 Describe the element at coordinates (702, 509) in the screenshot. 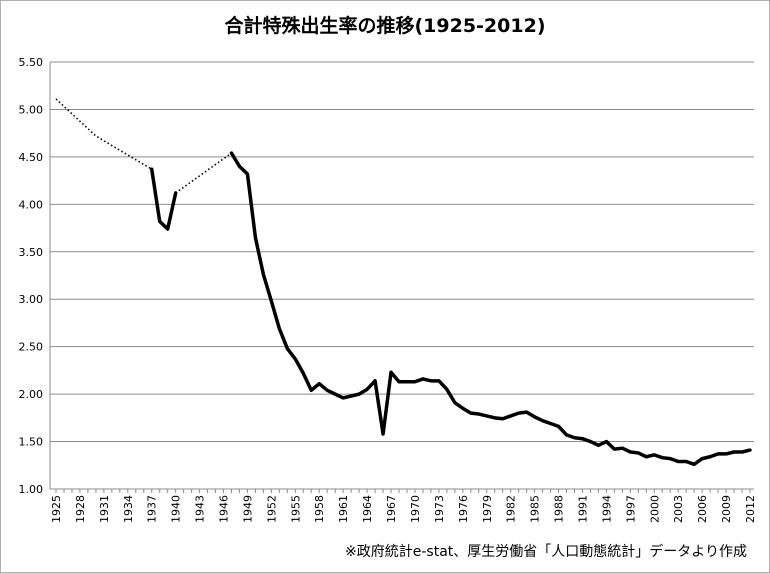

I see `x-tick-label: 2006` at that location.